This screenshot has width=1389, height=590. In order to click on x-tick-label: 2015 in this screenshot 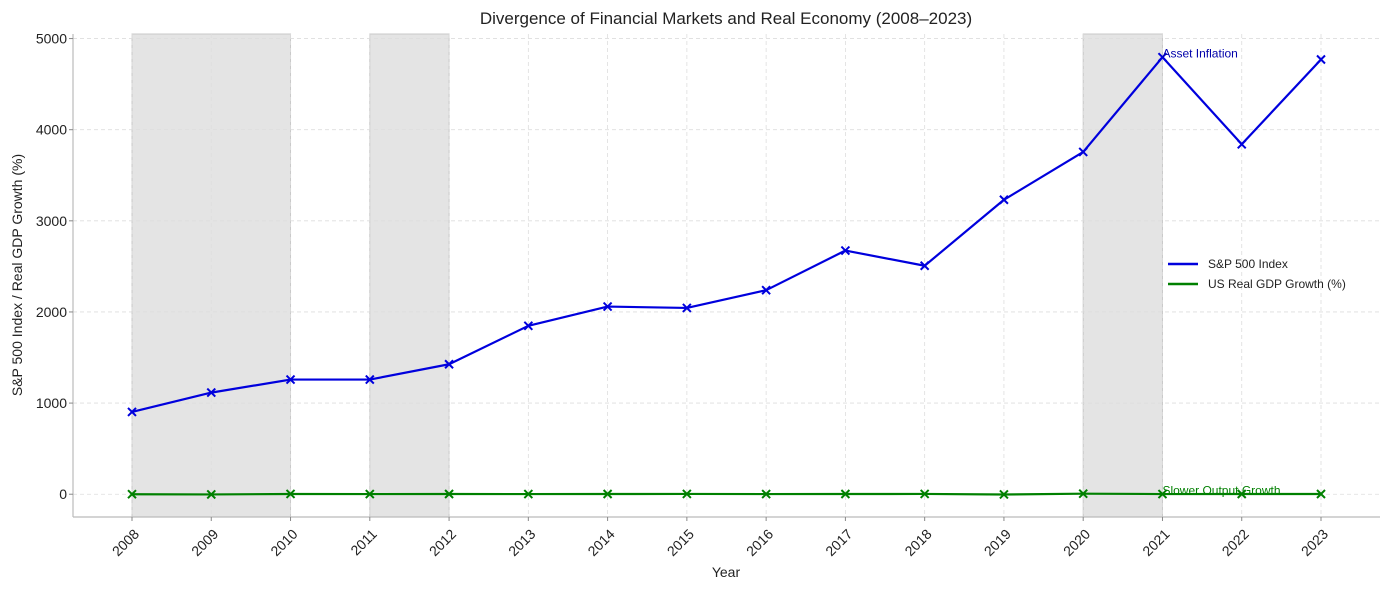, I will do `click(680, 542)`.